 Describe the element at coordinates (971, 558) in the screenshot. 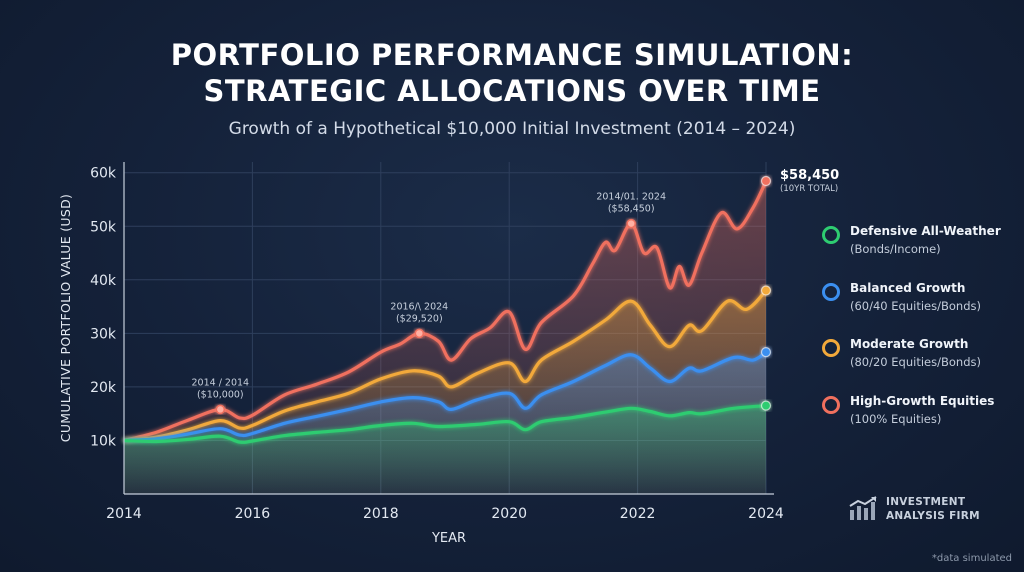

I see `footnote: *data simulated` at that location.